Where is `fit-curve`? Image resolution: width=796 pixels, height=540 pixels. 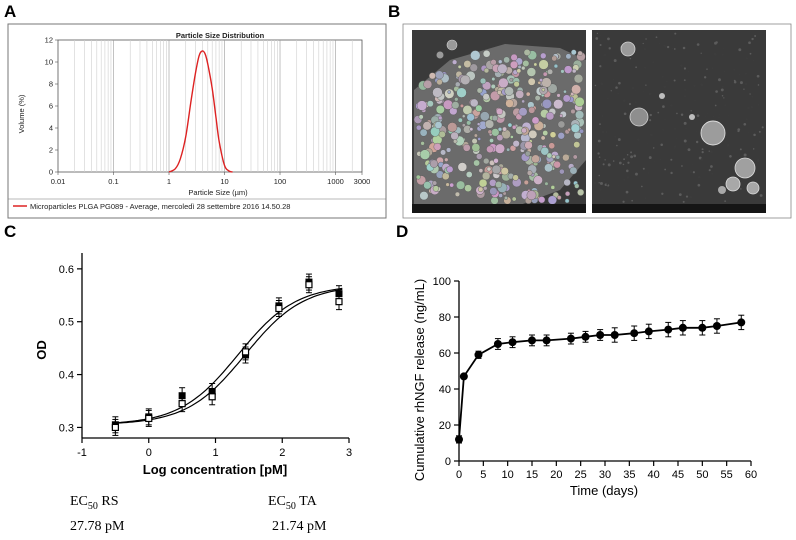
fit-curve is located at coordinates (229, 355).